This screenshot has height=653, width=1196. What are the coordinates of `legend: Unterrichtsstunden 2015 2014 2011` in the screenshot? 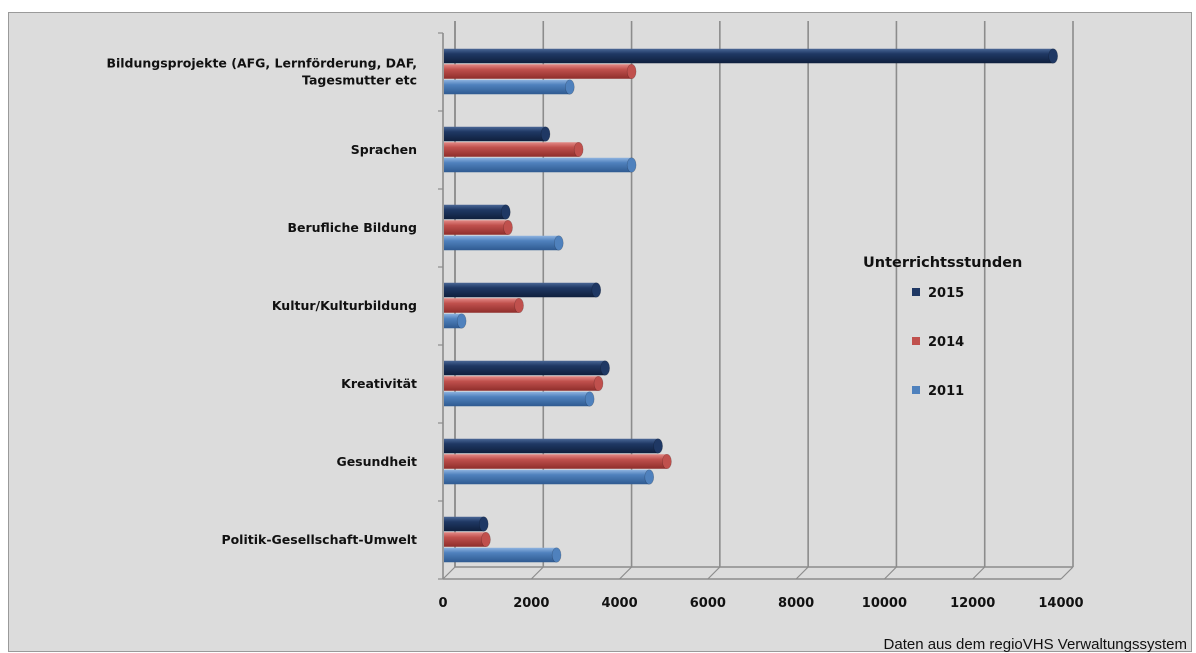 It's located at (942, 327).